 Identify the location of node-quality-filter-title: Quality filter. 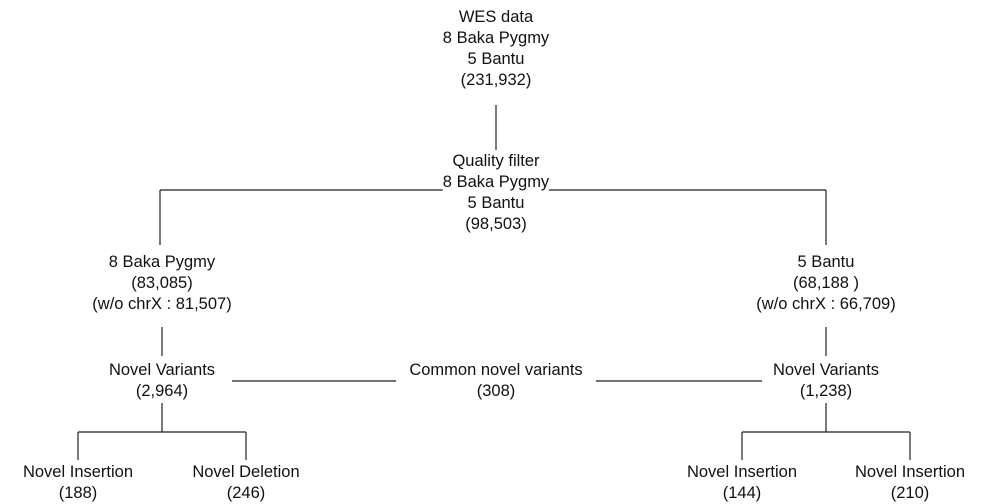
(496, 161).